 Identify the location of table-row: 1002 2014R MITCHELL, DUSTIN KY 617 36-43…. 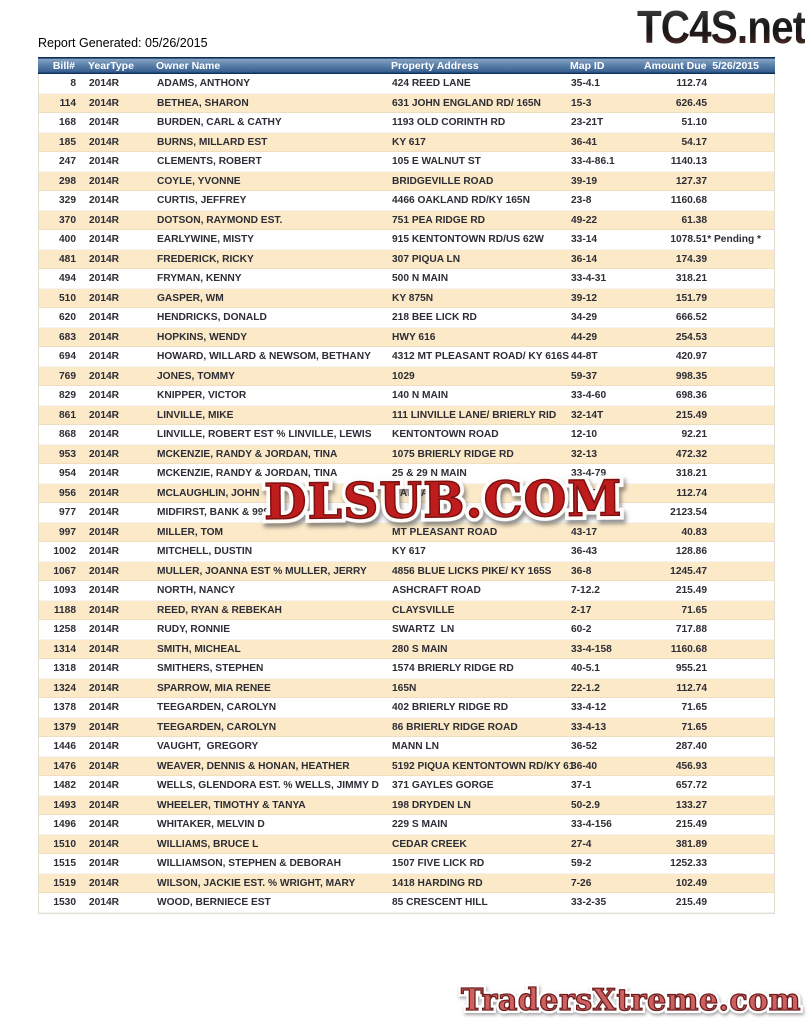
(406, 552).